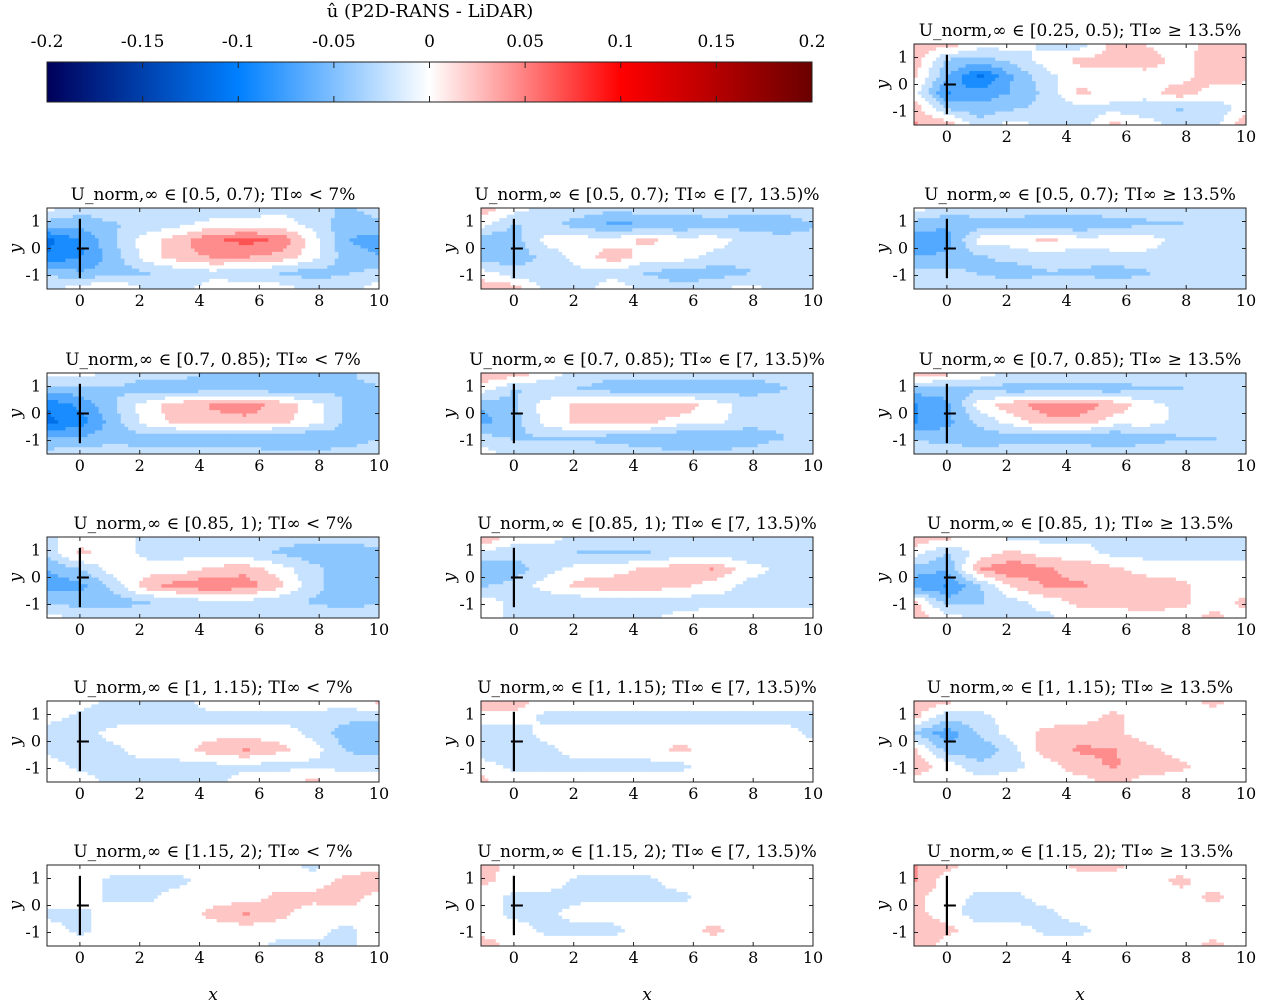  I want to click on x-tick-label: 6, so click(259, 300).